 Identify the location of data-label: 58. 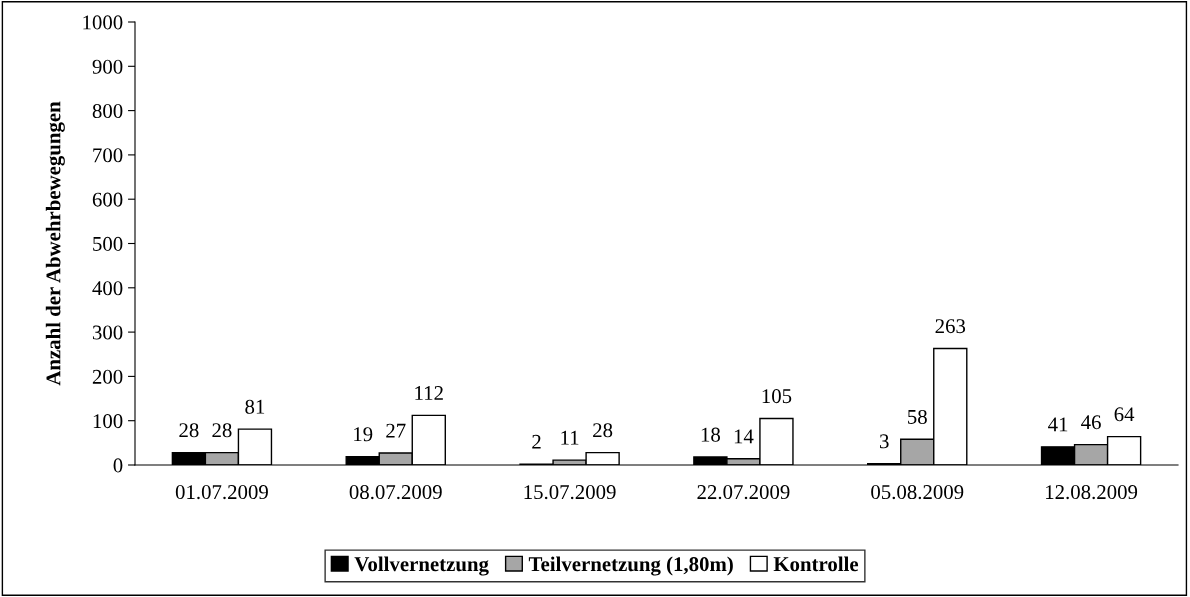
(917, 416).